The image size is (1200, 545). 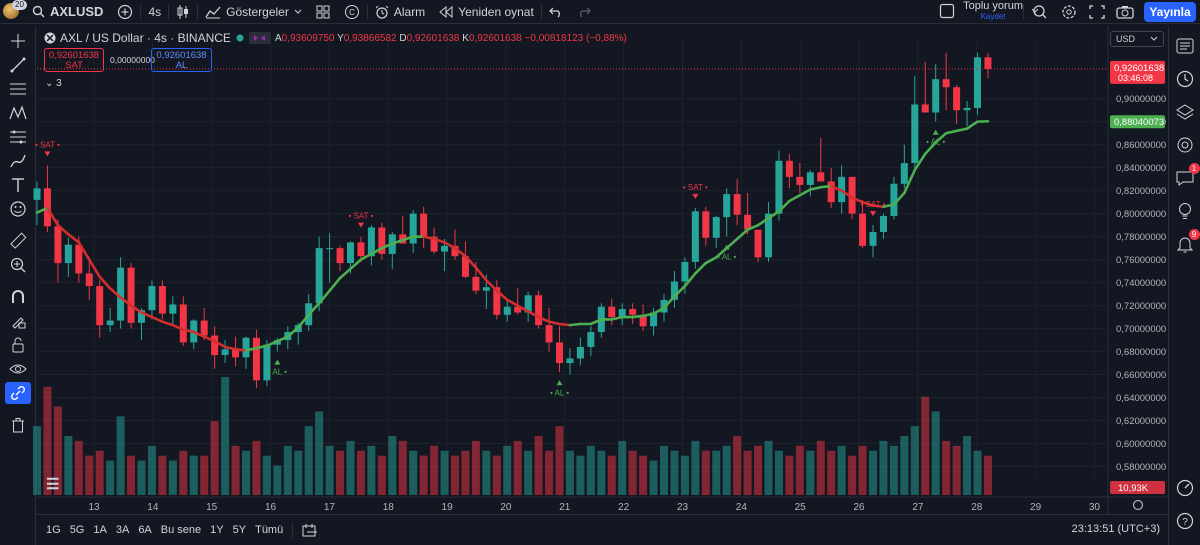 I want to click on pattern-tool, so click(x=18, y=113).